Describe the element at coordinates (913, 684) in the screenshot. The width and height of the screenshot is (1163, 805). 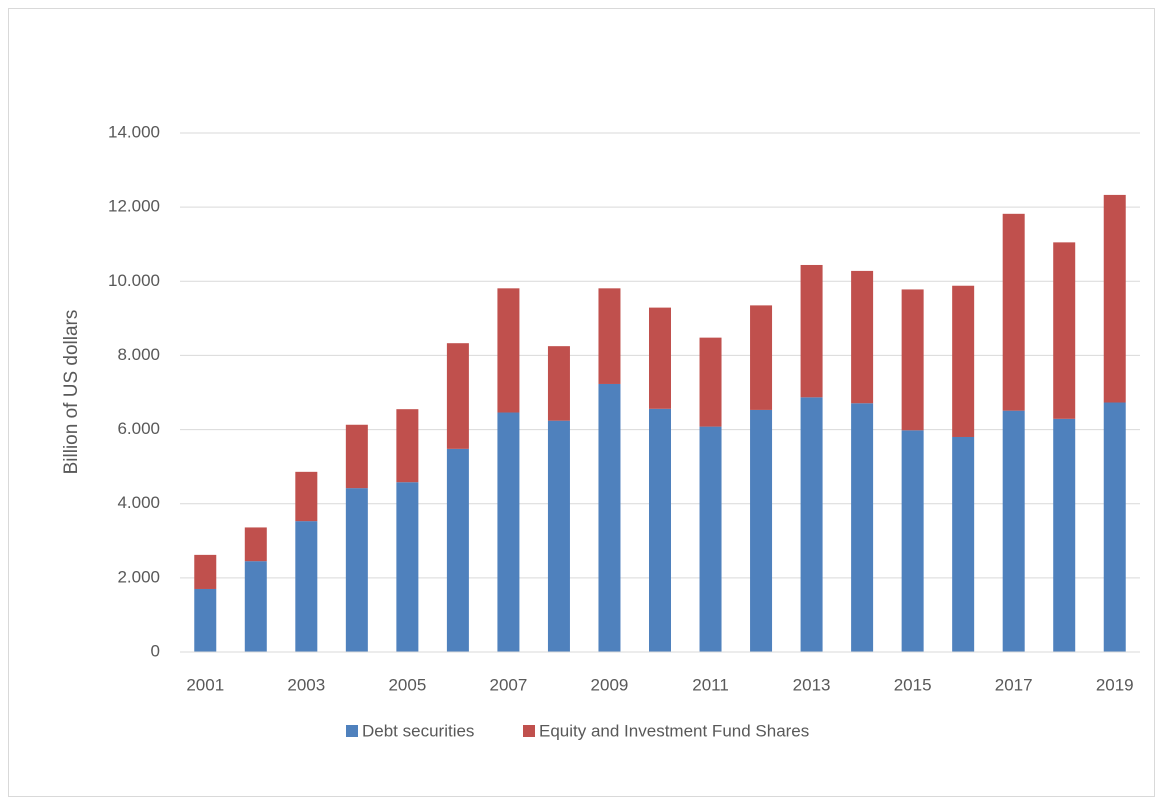
I see `x-tick-label: 2015` at that location.